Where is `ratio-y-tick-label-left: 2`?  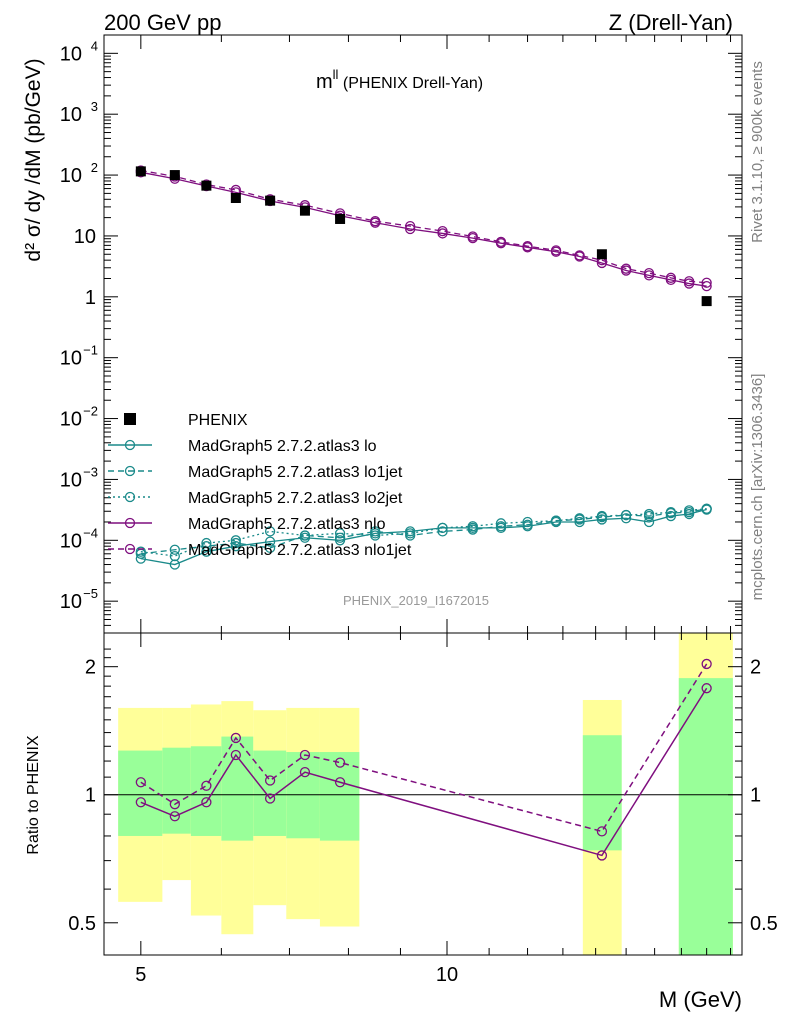
ratio-y-tick-label-left: 2 is located at coordinates (90, 668).